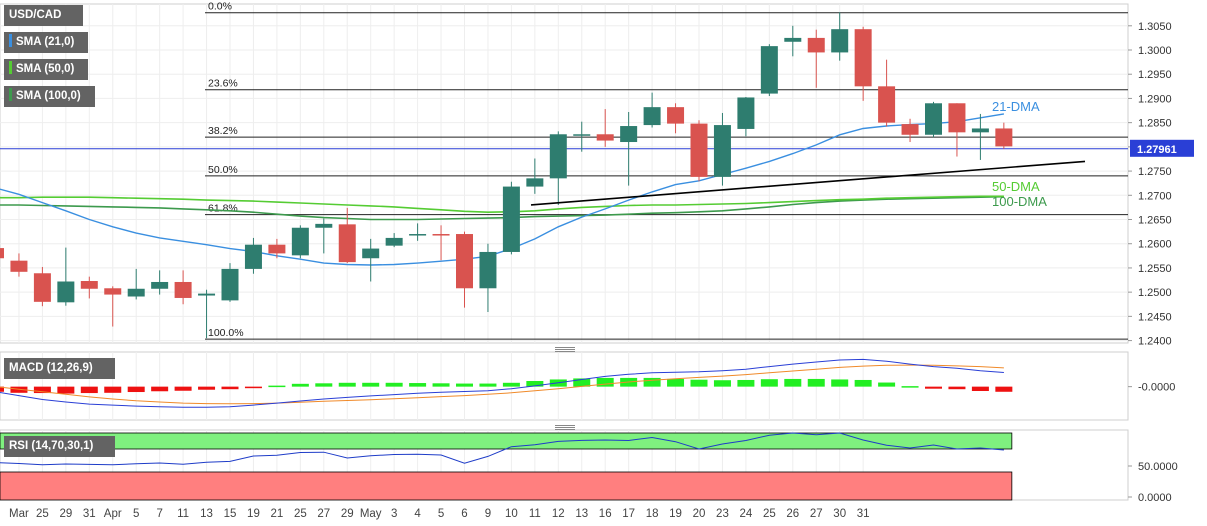 This screenshot has height=526, width=1207. What do you see at coordinates (808, 183) in the screenshot?
I see `support-trendline` at bounding box center [808, 183].